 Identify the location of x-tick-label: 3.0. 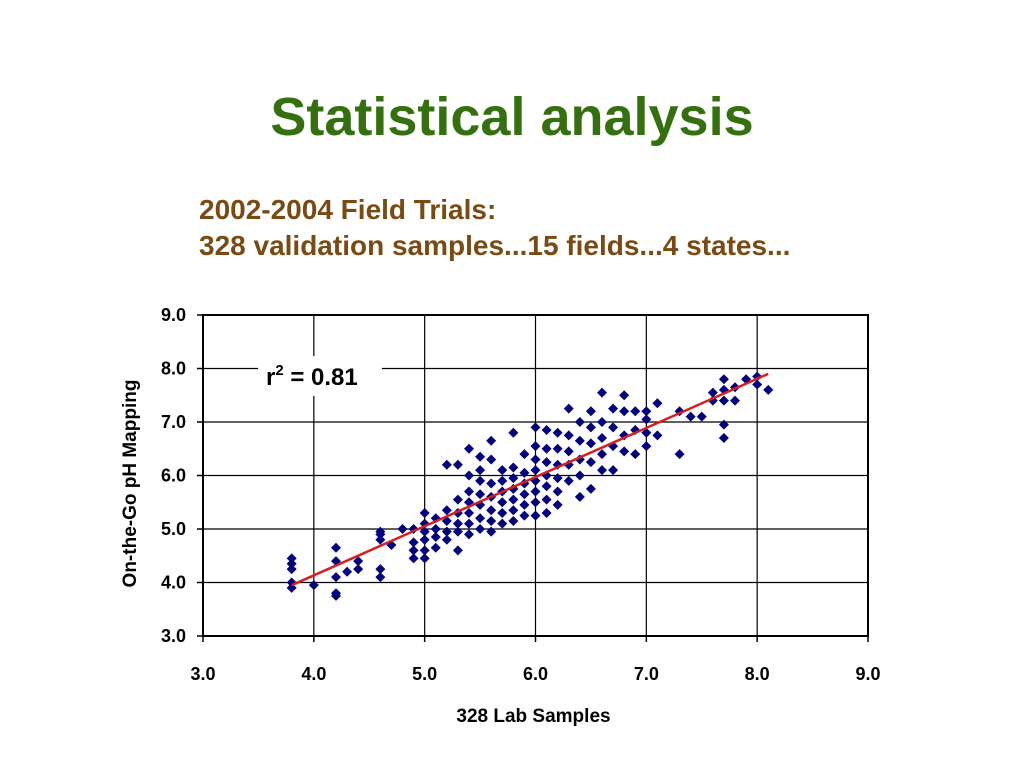
(202, 674).